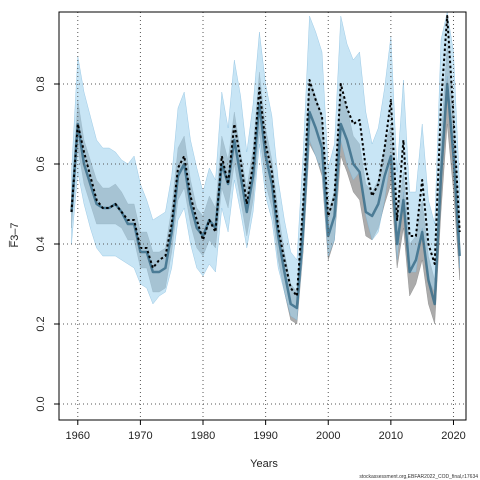 This screenshot has height=480, width=480. I want to click on y-tick-label: 0.4, so click(41, 243).